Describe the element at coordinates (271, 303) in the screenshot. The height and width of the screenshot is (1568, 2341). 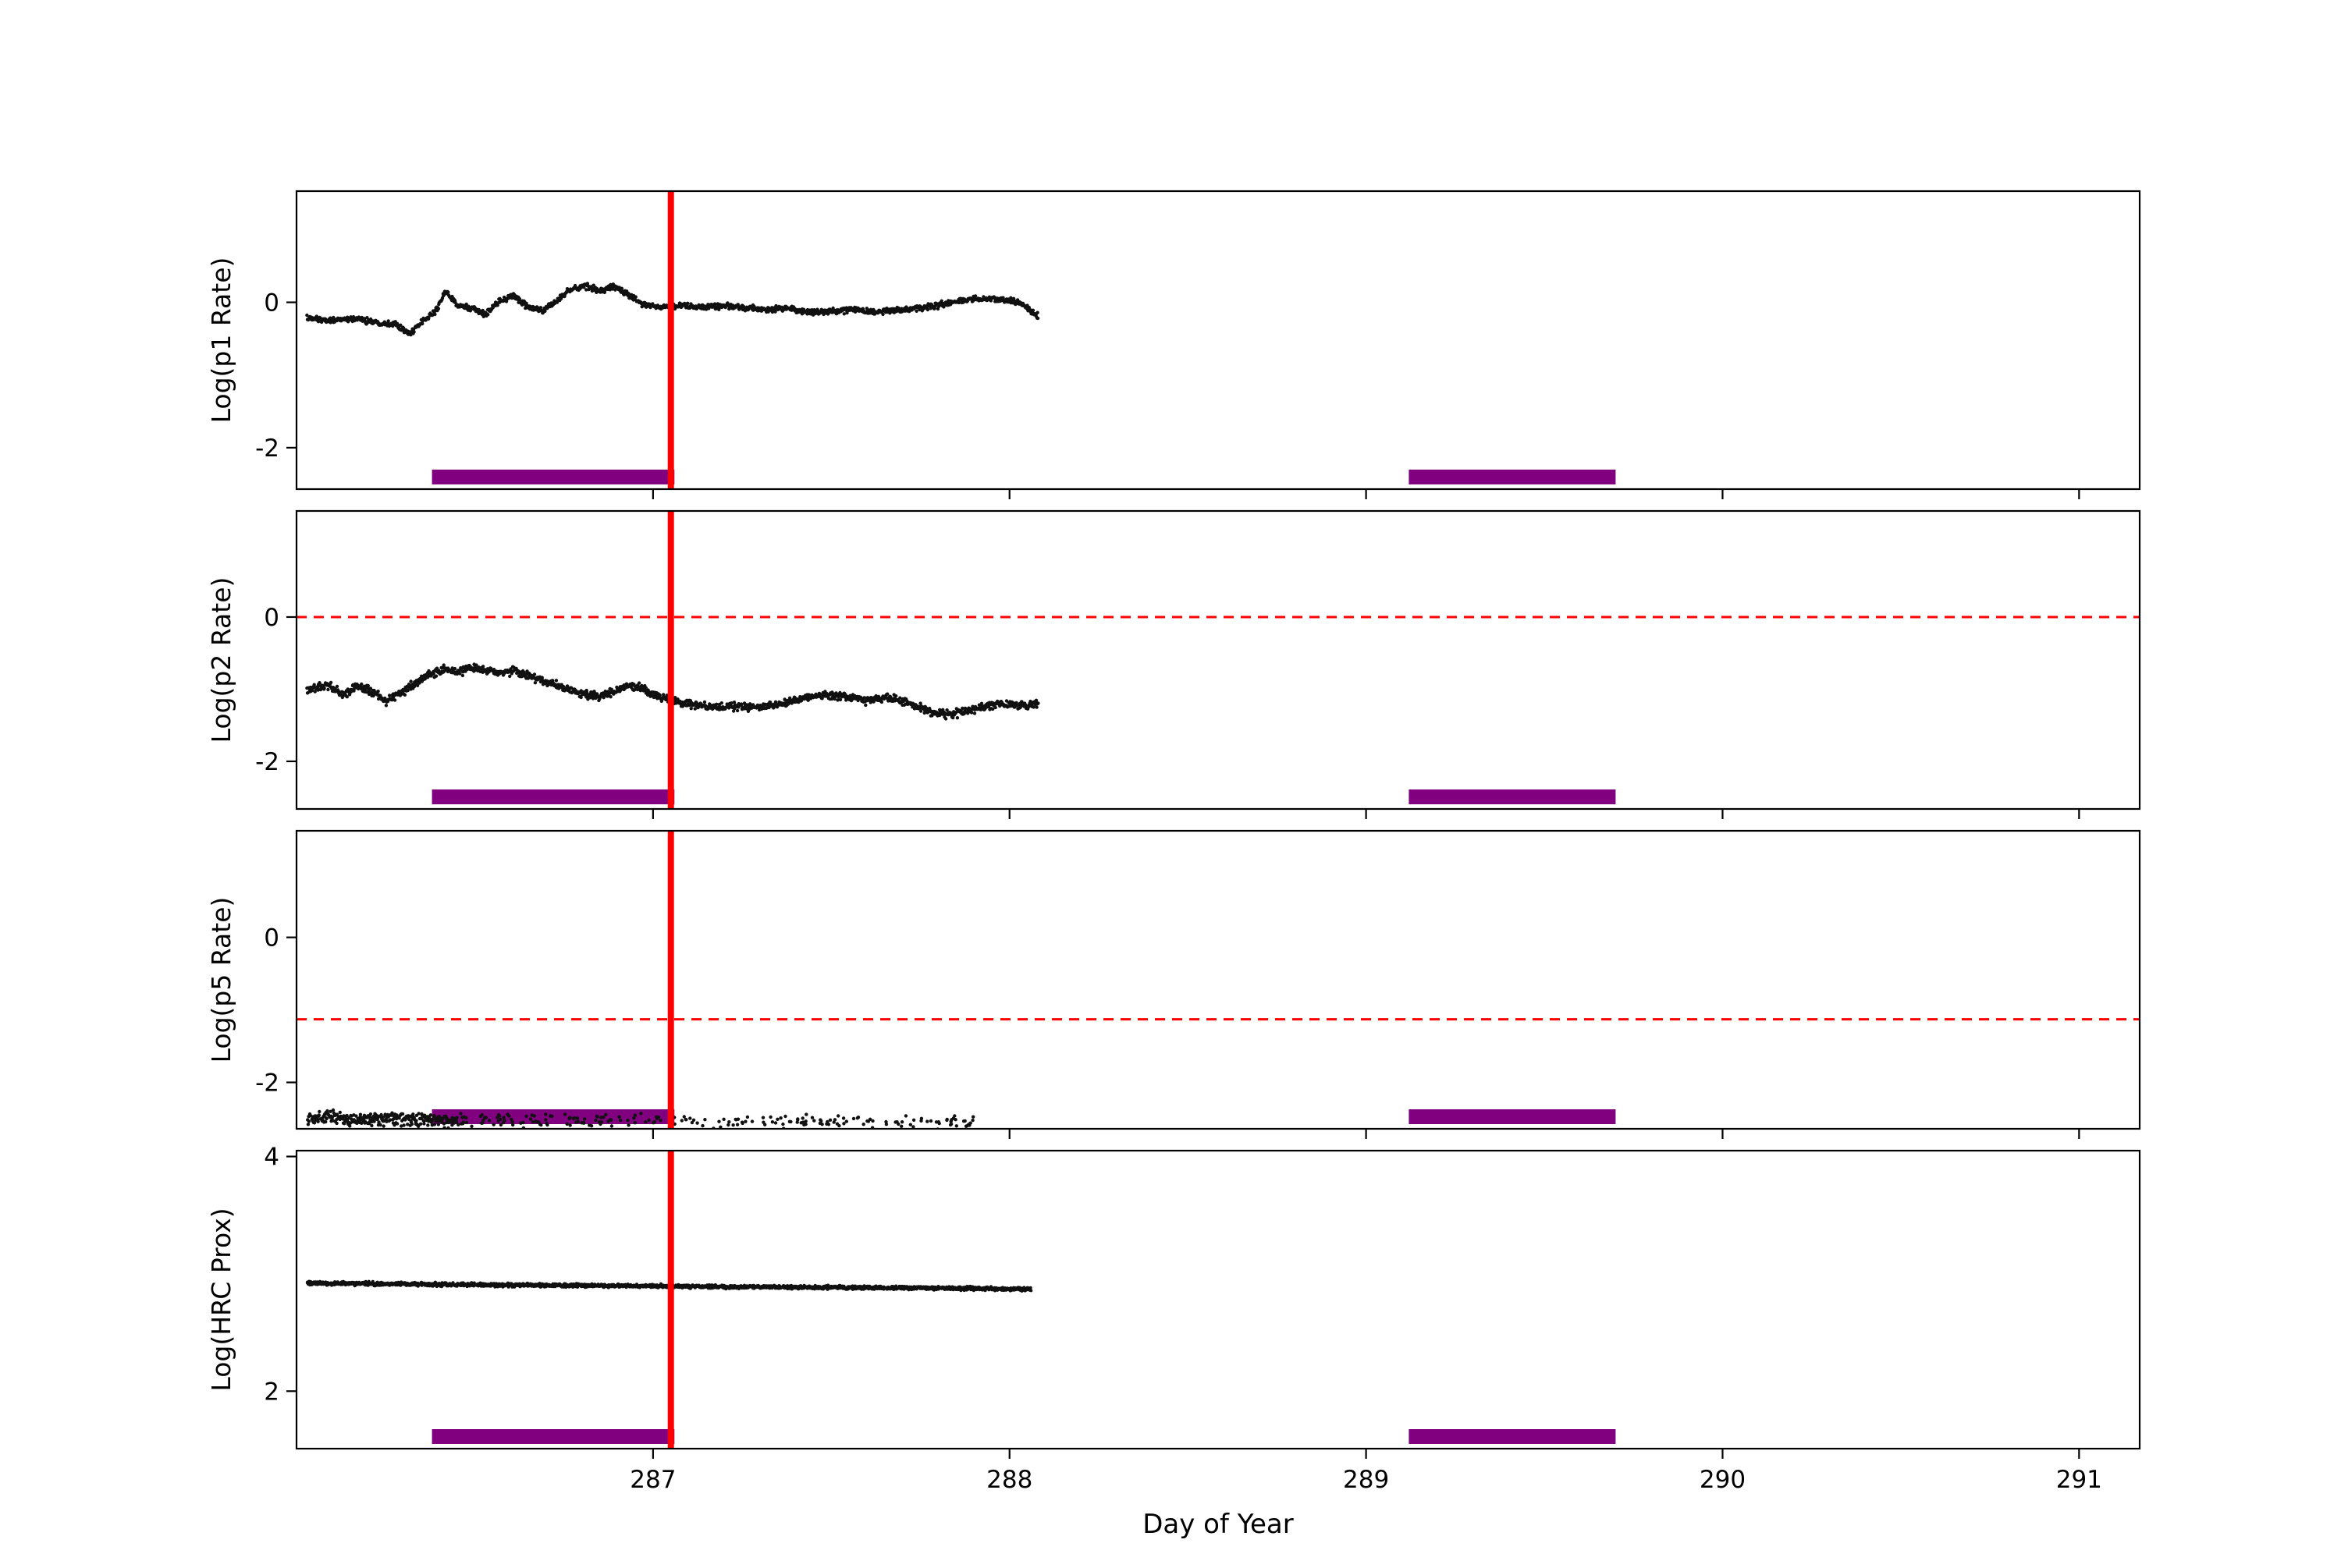
I see `p1-ytick-label-0: 0` at that location.